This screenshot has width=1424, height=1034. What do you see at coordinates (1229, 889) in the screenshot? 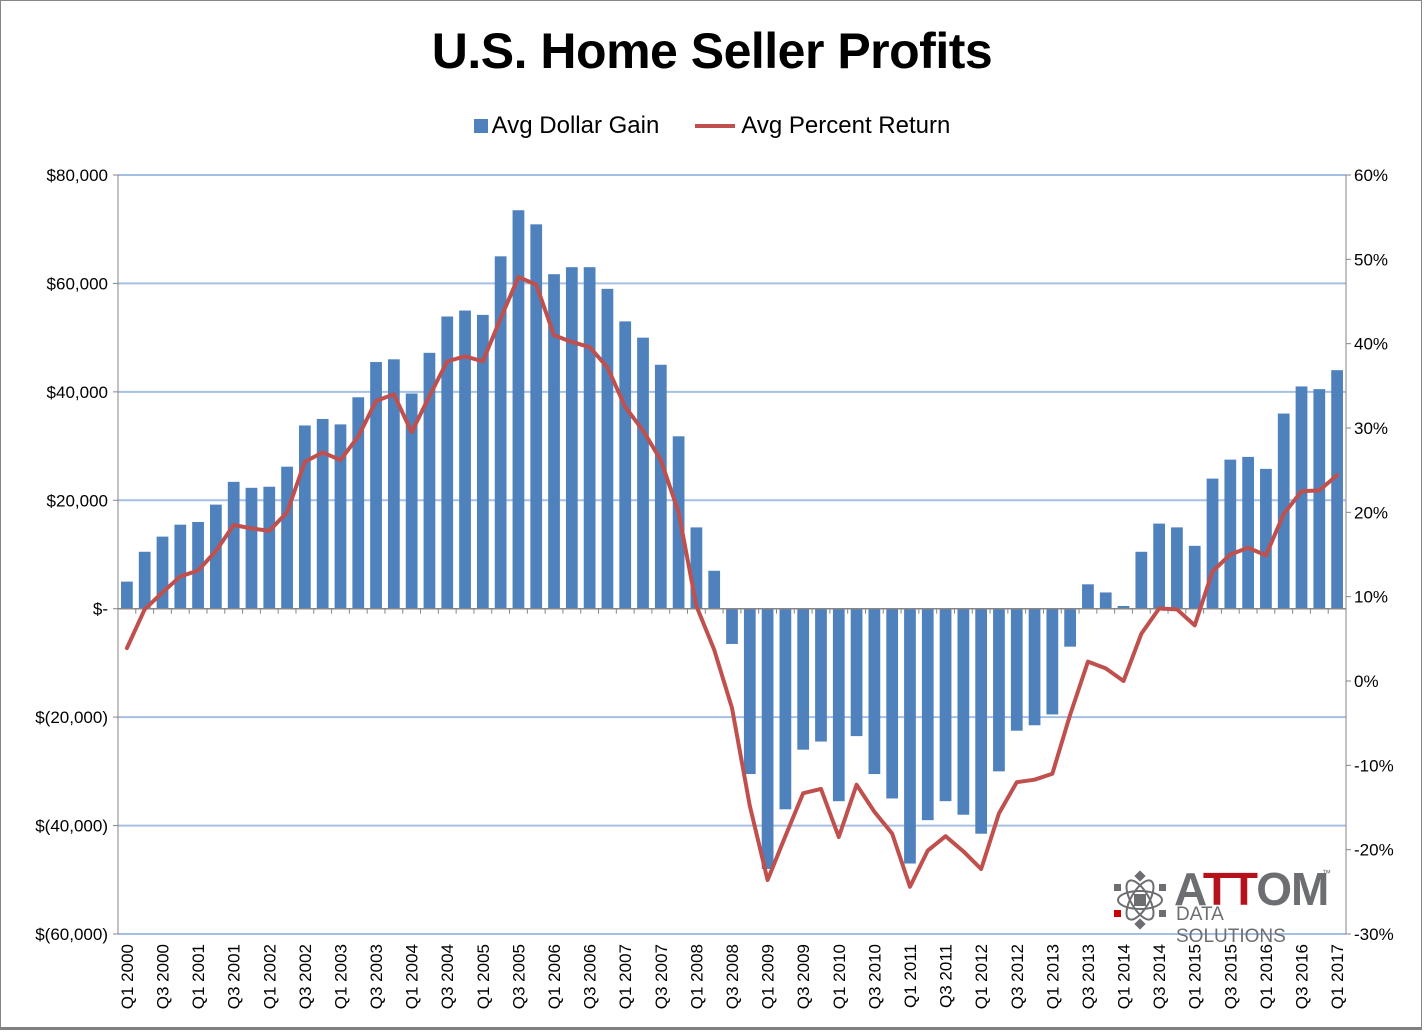
I see `logo-tt: TT` at bounding box center [1229, 889].